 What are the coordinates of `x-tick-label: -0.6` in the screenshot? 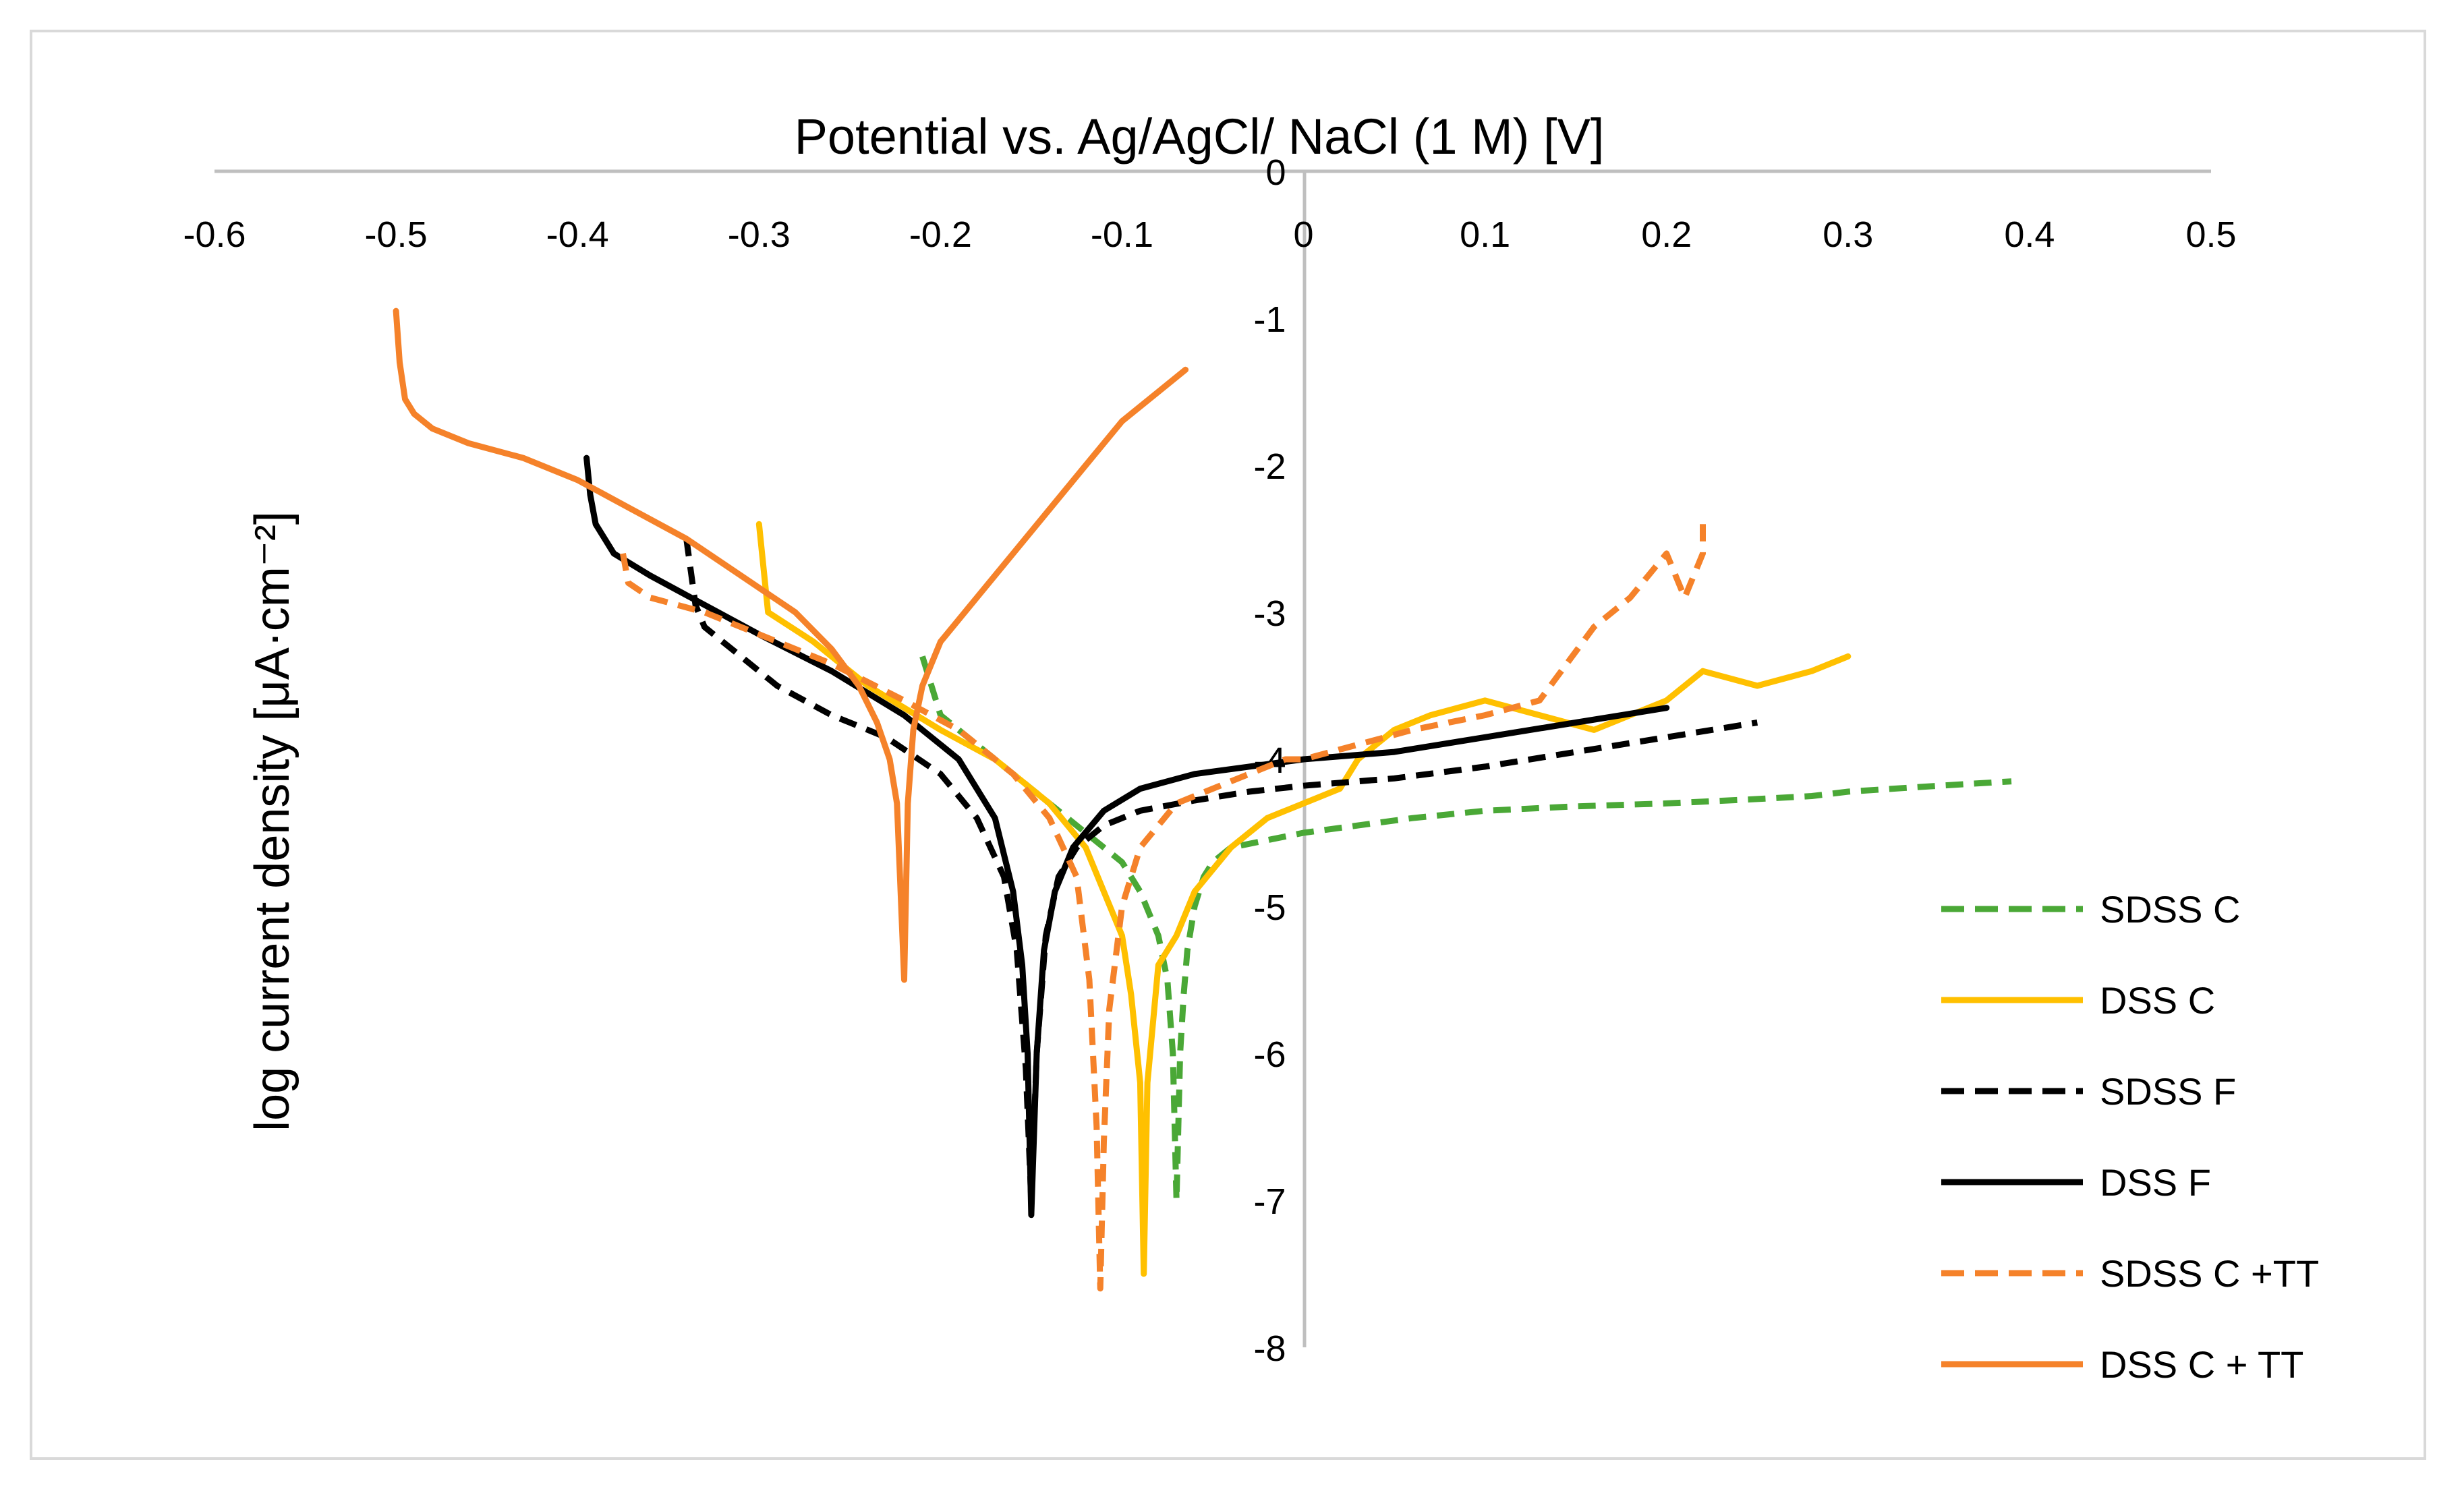 It's located at (215, 234).